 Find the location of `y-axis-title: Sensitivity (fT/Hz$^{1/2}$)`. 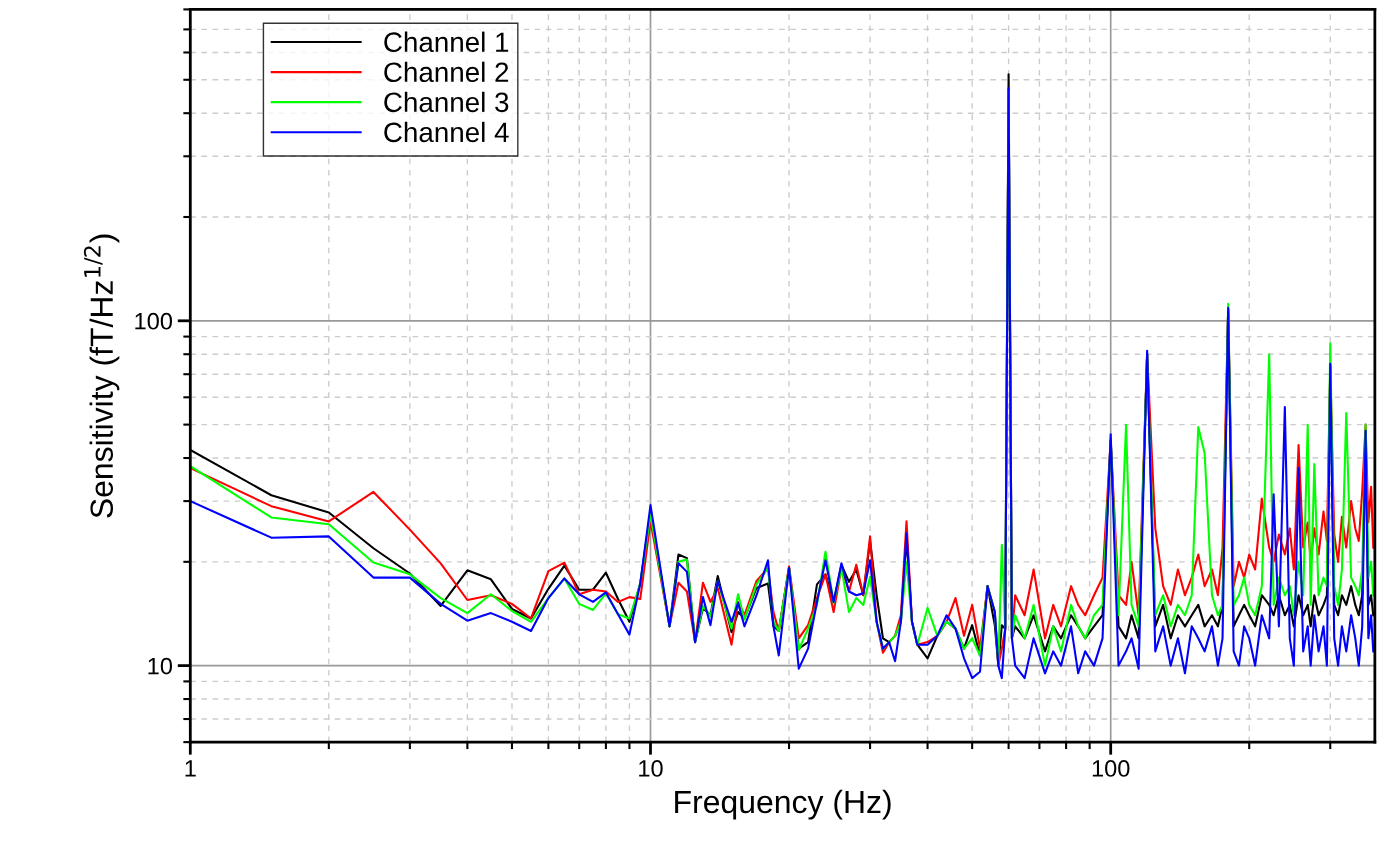

y-axis-title: Sensitivity (fT/Hz$^{1/2}$) is located at coordinates (101, 376).